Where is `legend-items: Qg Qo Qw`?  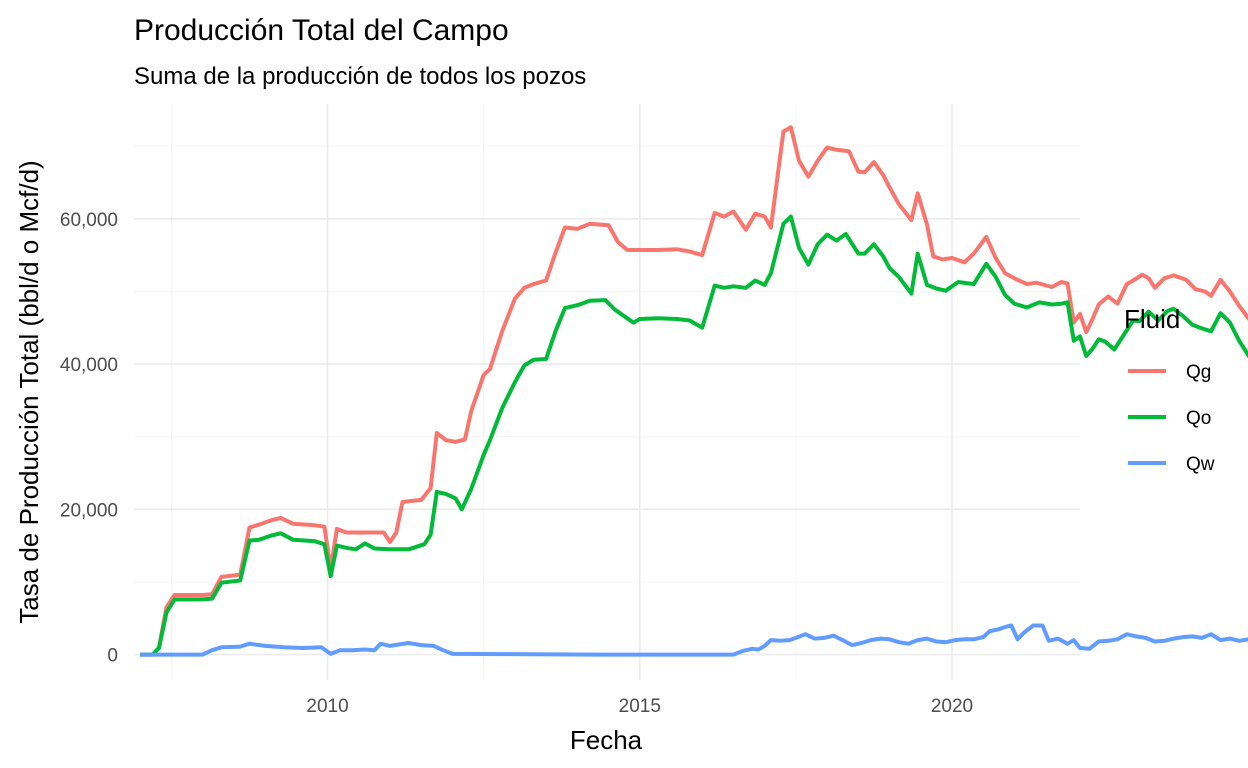 legend-items: Qg Qo Qw is located at coordinates (1171, 418).